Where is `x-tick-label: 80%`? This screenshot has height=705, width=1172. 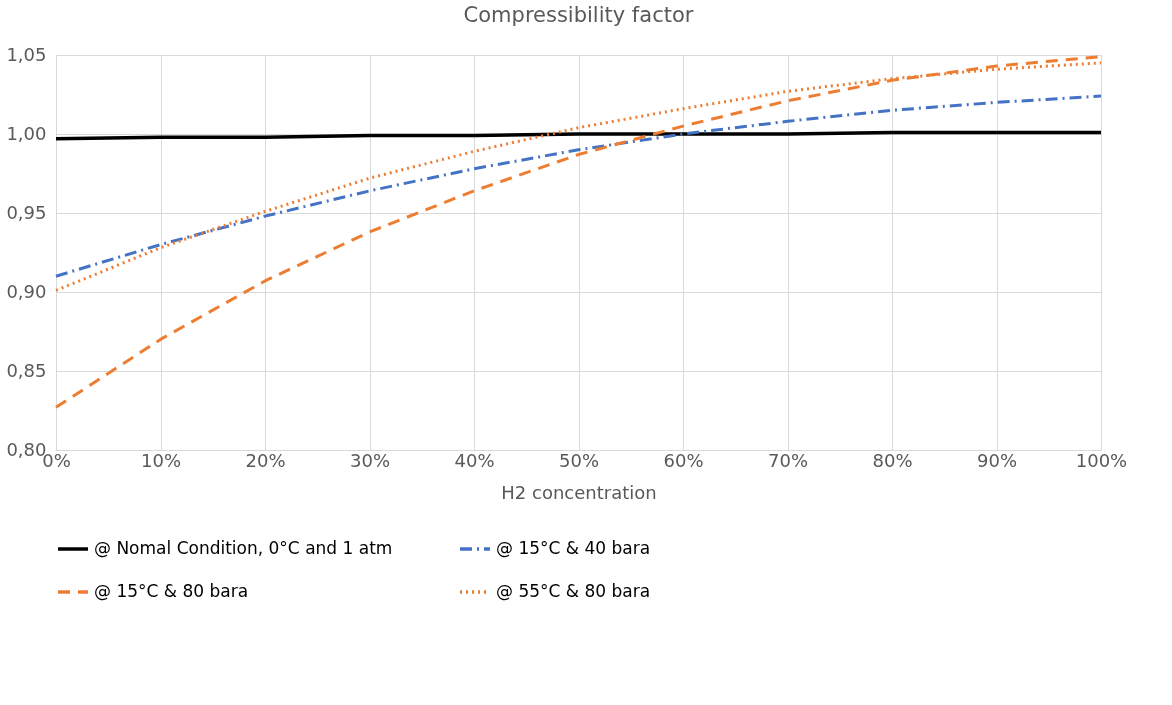
x-tick-label: 80% is located at coordinates (892, 460).